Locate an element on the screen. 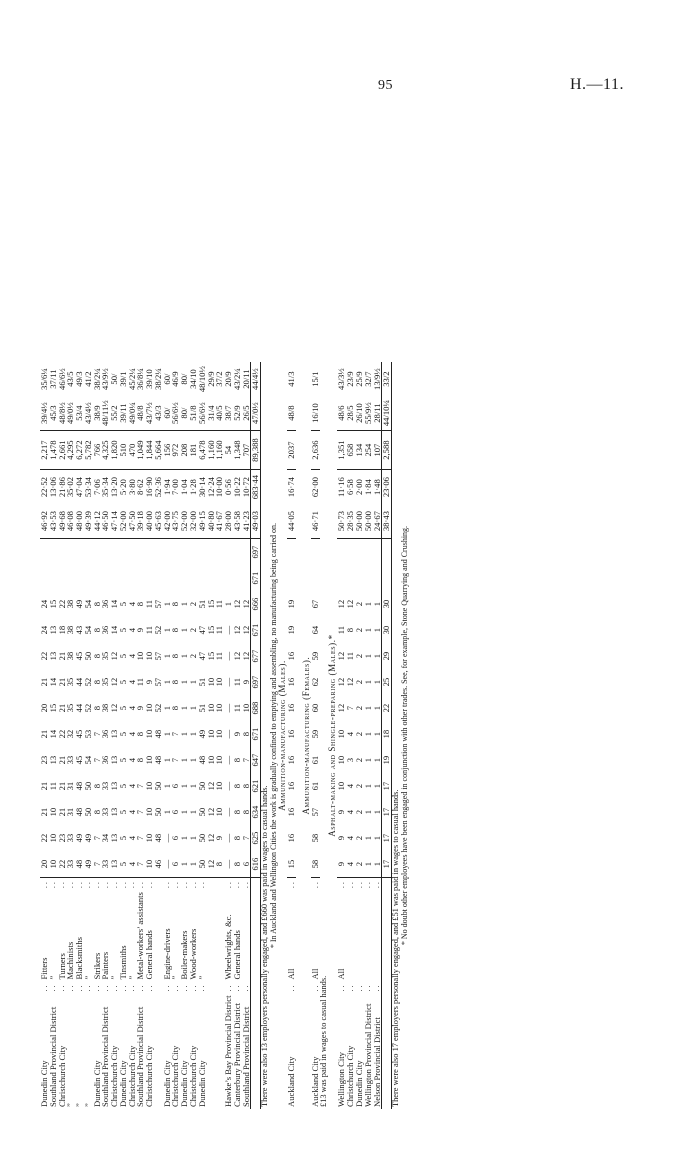 Image resolution: width=700 pixels, height=1157 pixels. row-rate-a: 16/10 is located at coordinates (315, 413).